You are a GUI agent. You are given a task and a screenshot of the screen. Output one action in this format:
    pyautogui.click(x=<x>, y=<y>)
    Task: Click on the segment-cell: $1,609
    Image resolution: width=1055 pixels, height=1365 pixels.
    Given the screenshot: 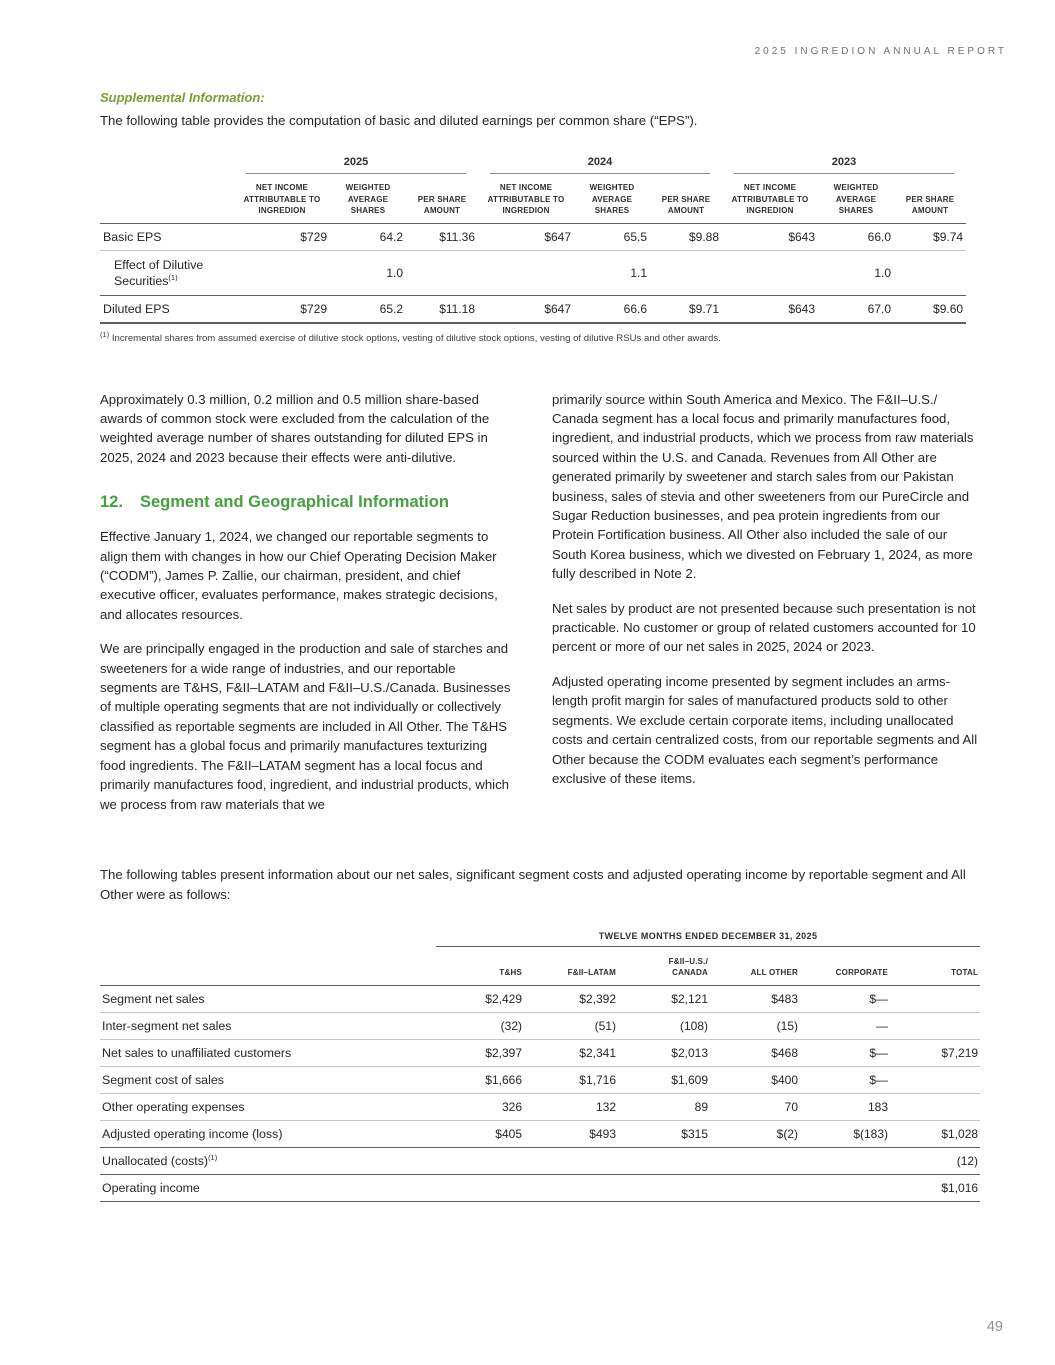 What is the action you would take?
    pyautogui.click(x=664, y=1080)
    